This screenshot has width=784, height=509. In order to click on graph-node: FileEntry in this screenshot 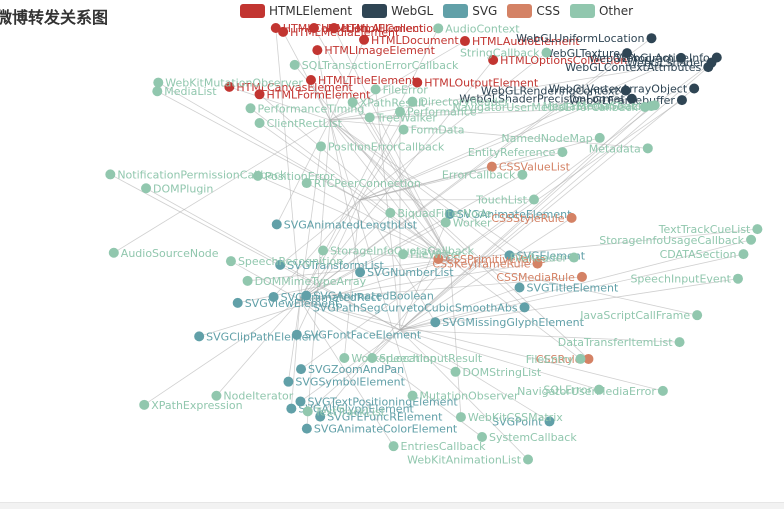, I will do `click(556, 359)`.